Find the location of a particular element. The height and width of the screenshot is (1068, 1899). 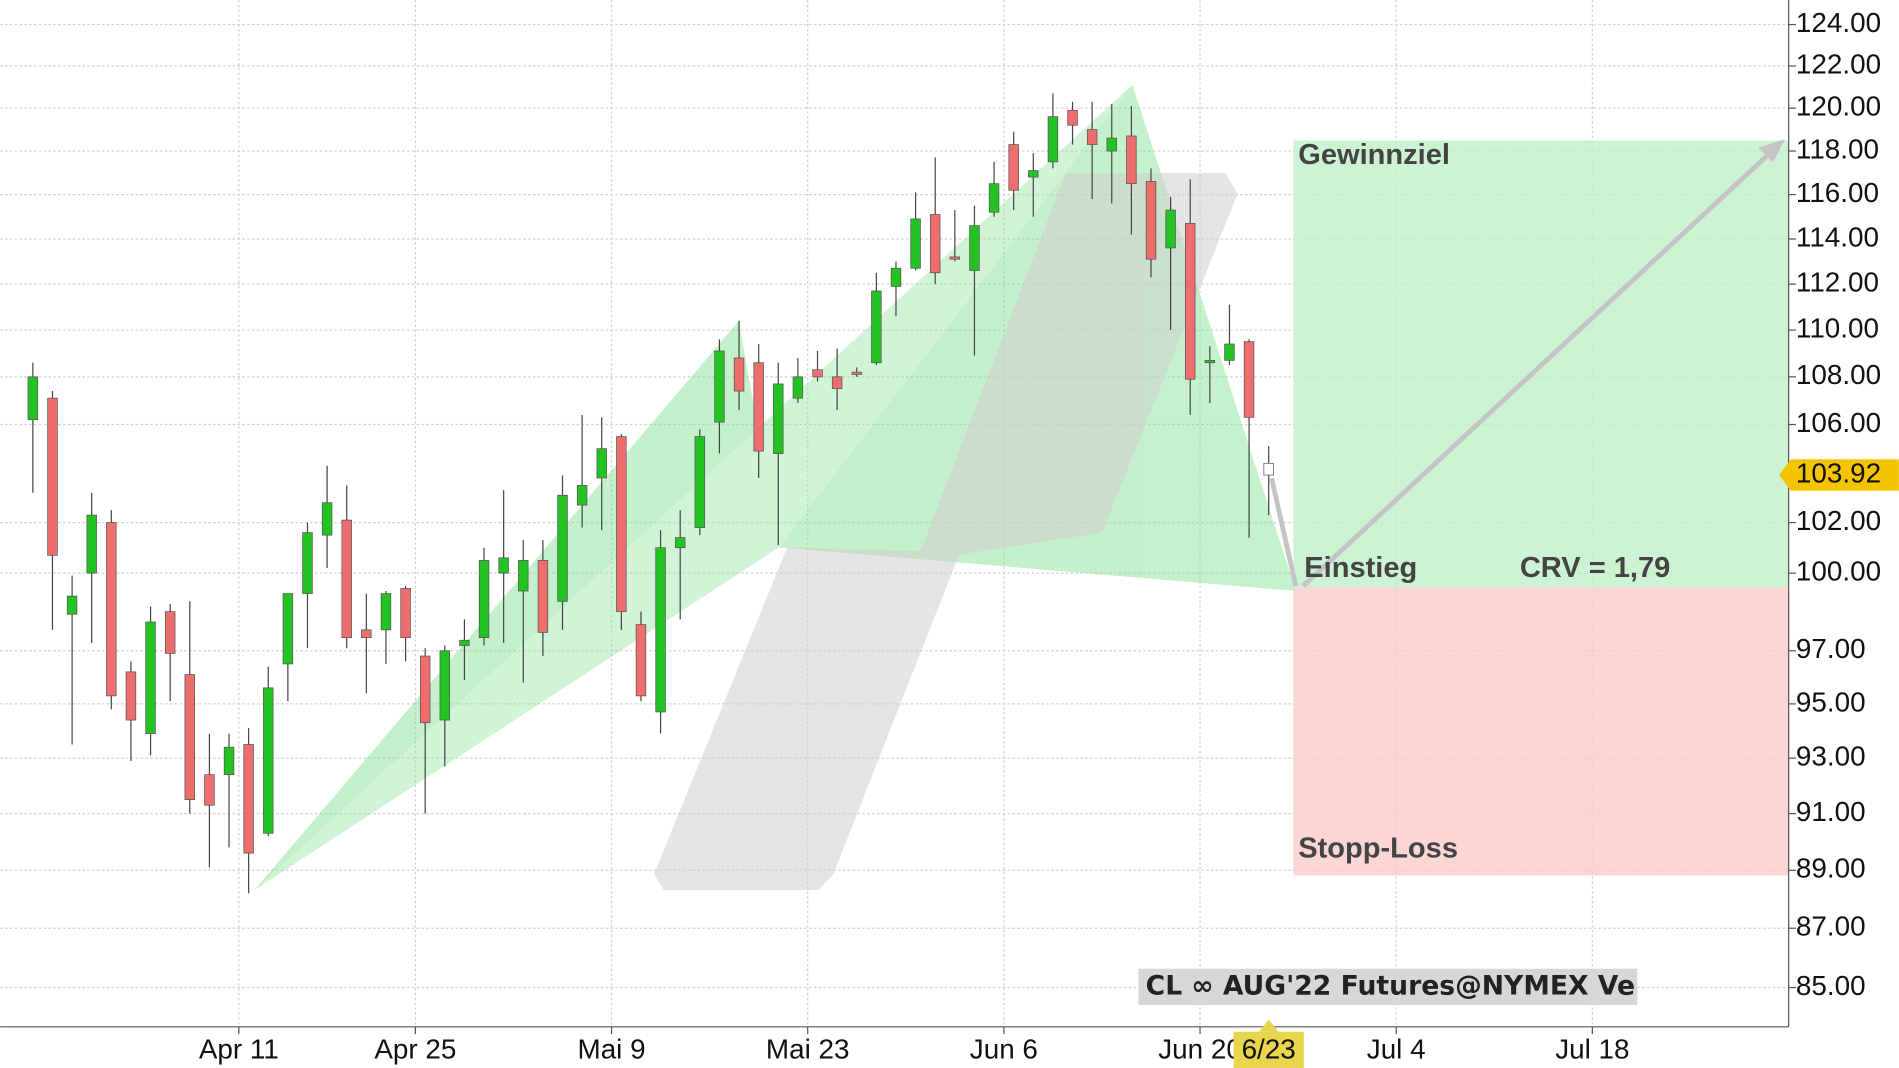

arrow-head is located at coordinates (1772, 151).